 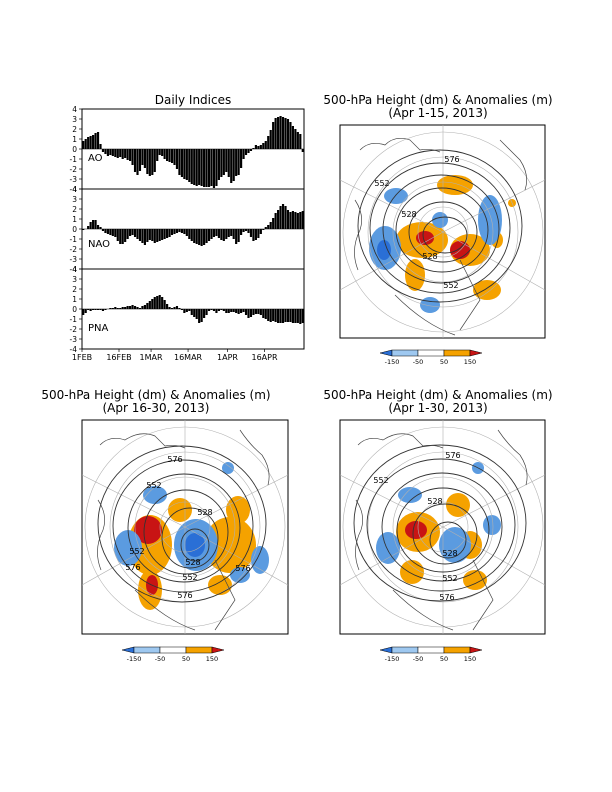 What do you see at coordinates (82, 357) in the screenshot?
I see `x-tick-label: 1FEB` at bounding box center [82, 357].